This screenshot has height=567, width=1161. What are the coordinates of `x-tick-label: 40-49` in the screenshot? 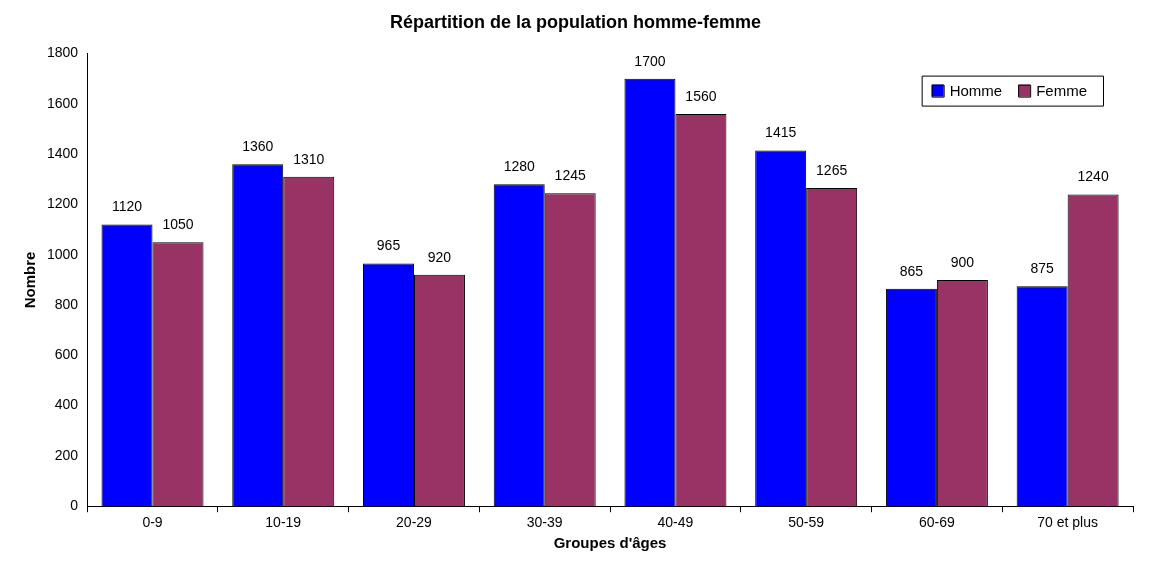 It's located at (675, 522).